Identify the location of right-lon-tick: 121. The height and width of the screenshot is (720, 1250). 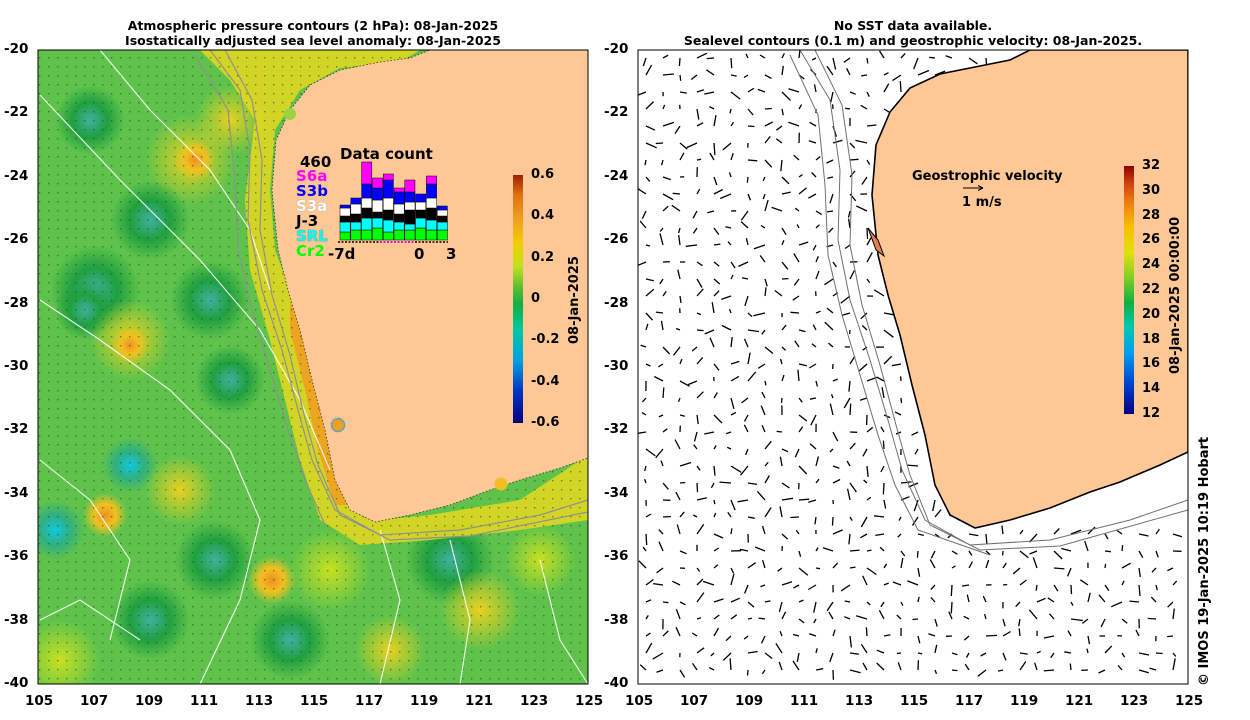
(1079, 701).